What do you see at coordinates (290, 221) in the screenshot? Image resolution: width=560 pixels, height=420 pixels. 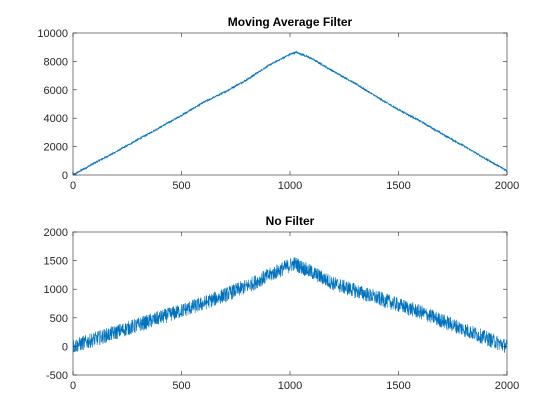 I see `chart-title: No Filter` at bounding box center [290, 221].